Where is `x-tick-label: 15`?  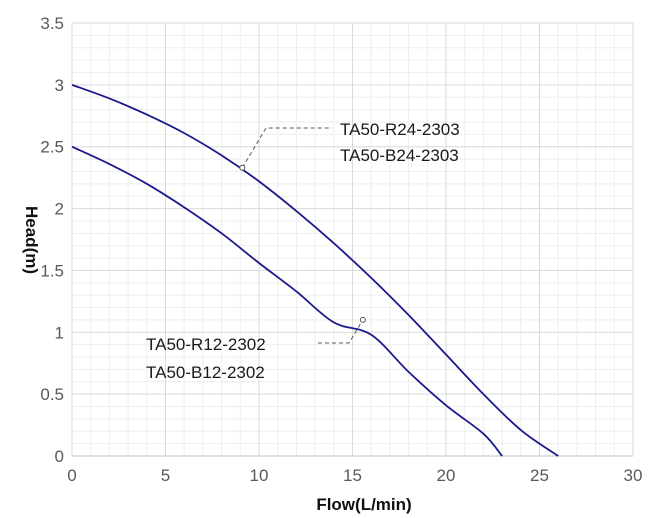 x-tick-label: 15 is located at coordinates (352, 475).